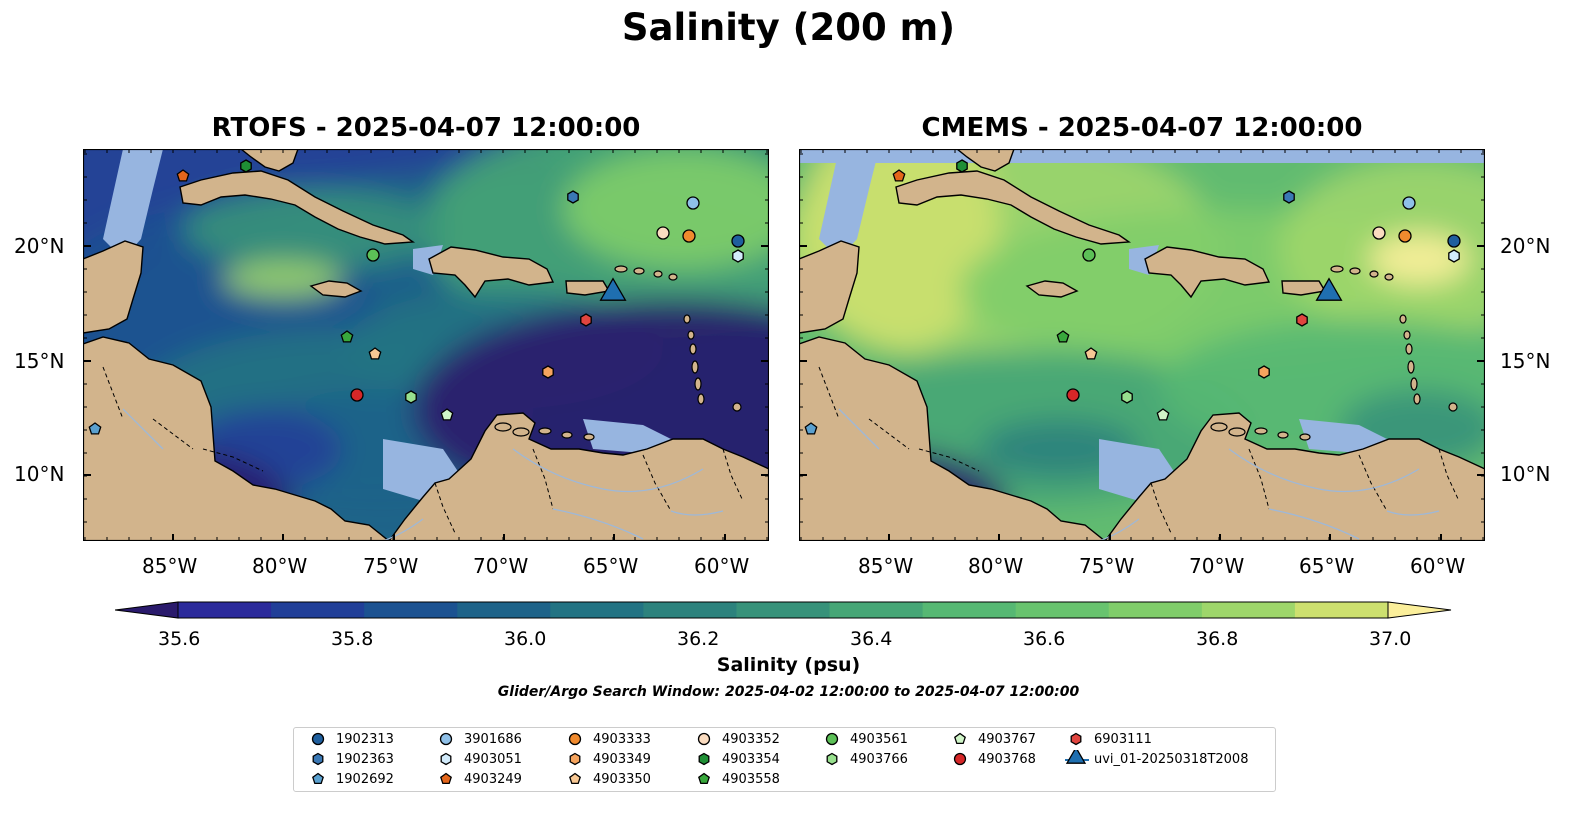 This screenshot has height=827, width=1577. I want to click on legend-item: 4903354, so click(736, 759).